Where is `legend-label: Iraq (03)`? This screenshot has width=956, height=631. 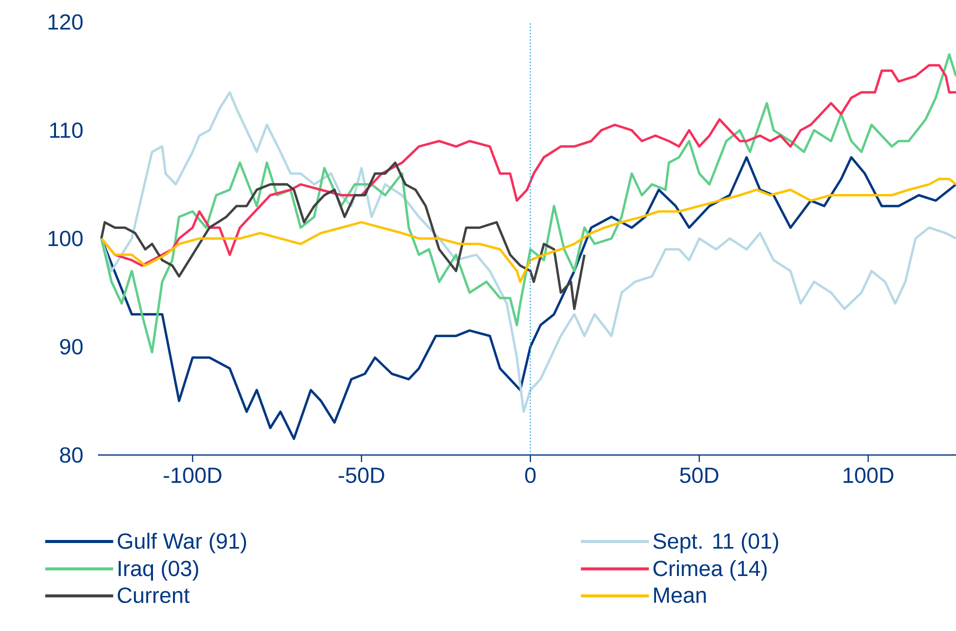
legend-label: Iraq (03) is located at coordinates (158, 570).